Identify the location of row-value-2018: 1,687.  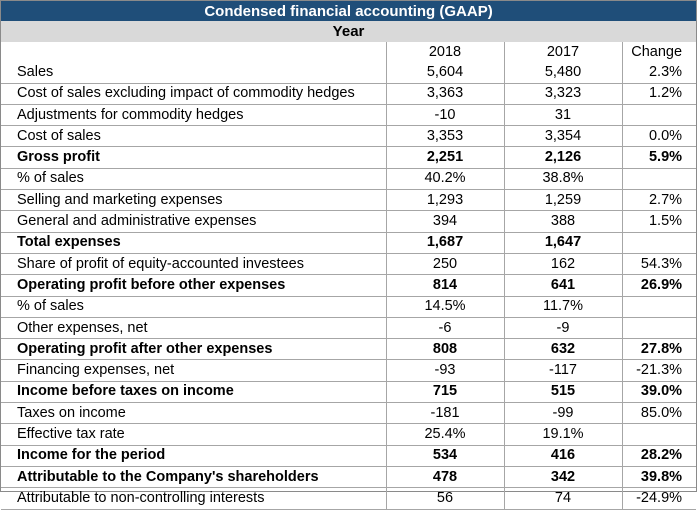
(444, 243).